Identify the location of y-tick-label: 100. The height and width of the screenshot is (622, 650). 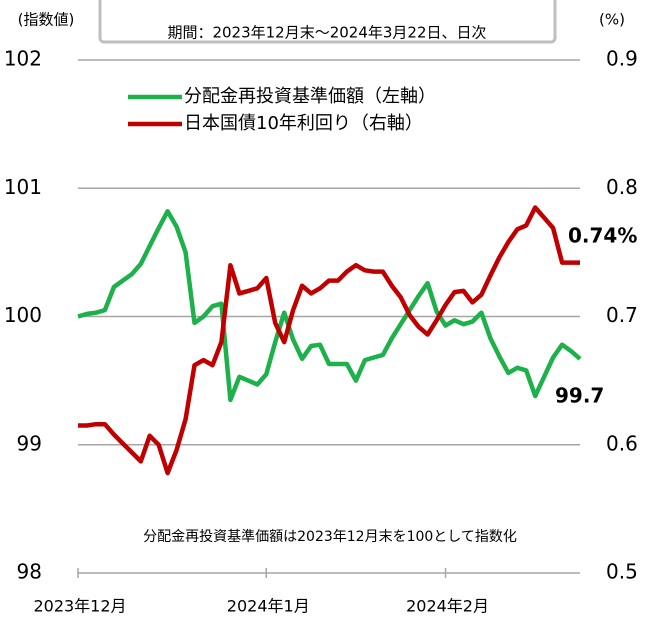
(23, 315).